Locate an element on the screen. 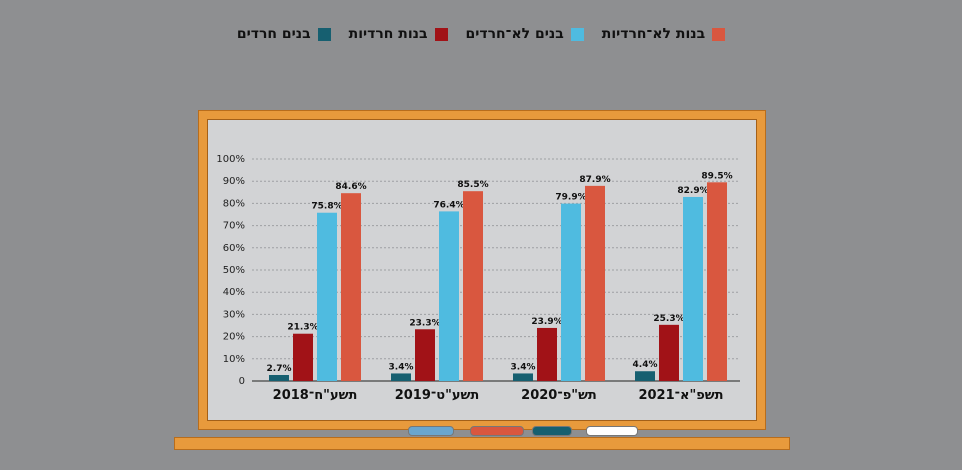 This screenshot has height=470, width=962. x-tick-label: תשע"ח־2018 is located at coordinates (315, 395).